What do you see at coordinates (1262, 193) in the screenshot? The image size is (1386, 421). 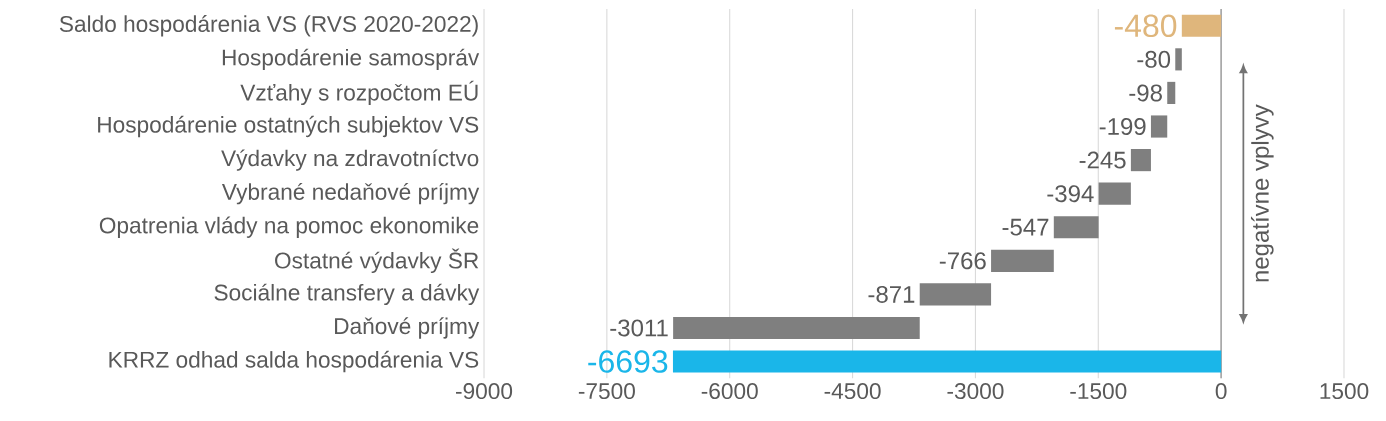 I see `annotation: negatívne vplyvy` at bounding box center [1262, 193].